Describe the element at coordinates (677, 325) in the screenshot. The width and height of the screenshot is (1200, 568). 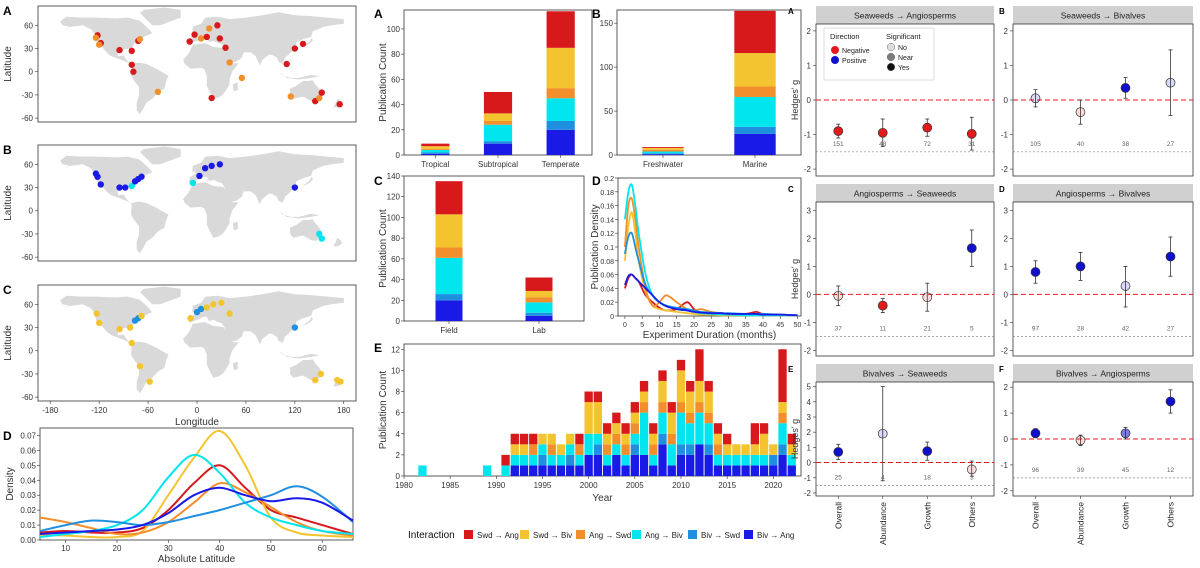
I see `x-tick-label: 15` at that location.